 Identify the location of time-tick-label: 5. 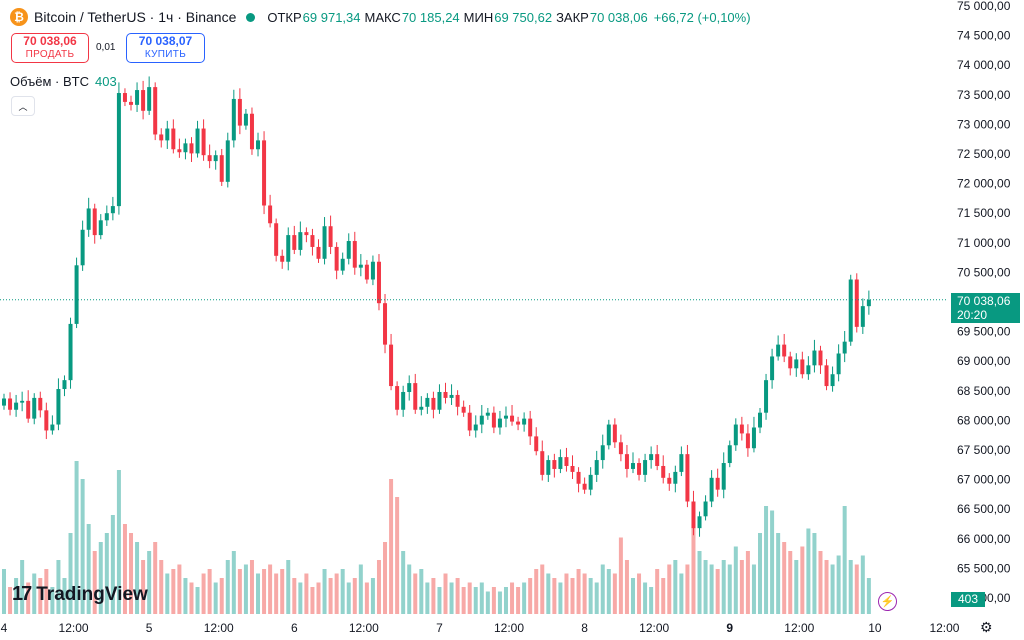
(149, 628).